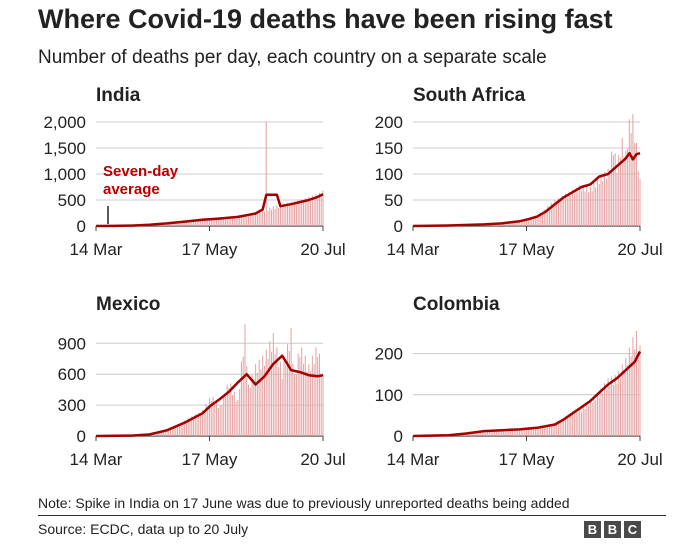  What do you see at coordinates (398, 436) in the screenshot?
I see `y-tick-label: 0` at bounding box center [398, 436].